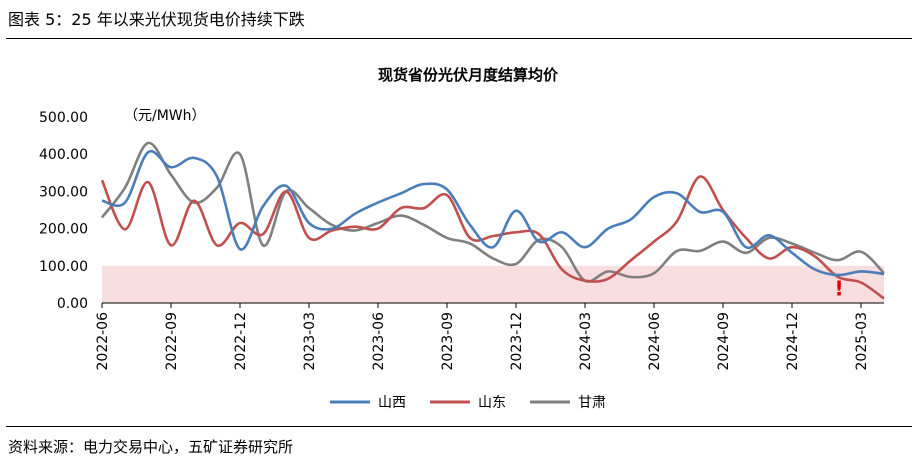  What do you see at coordinates (586, 341) in the screenshot?
I see `x-tick-label: 2024-03` at bounding box center [586, 341].